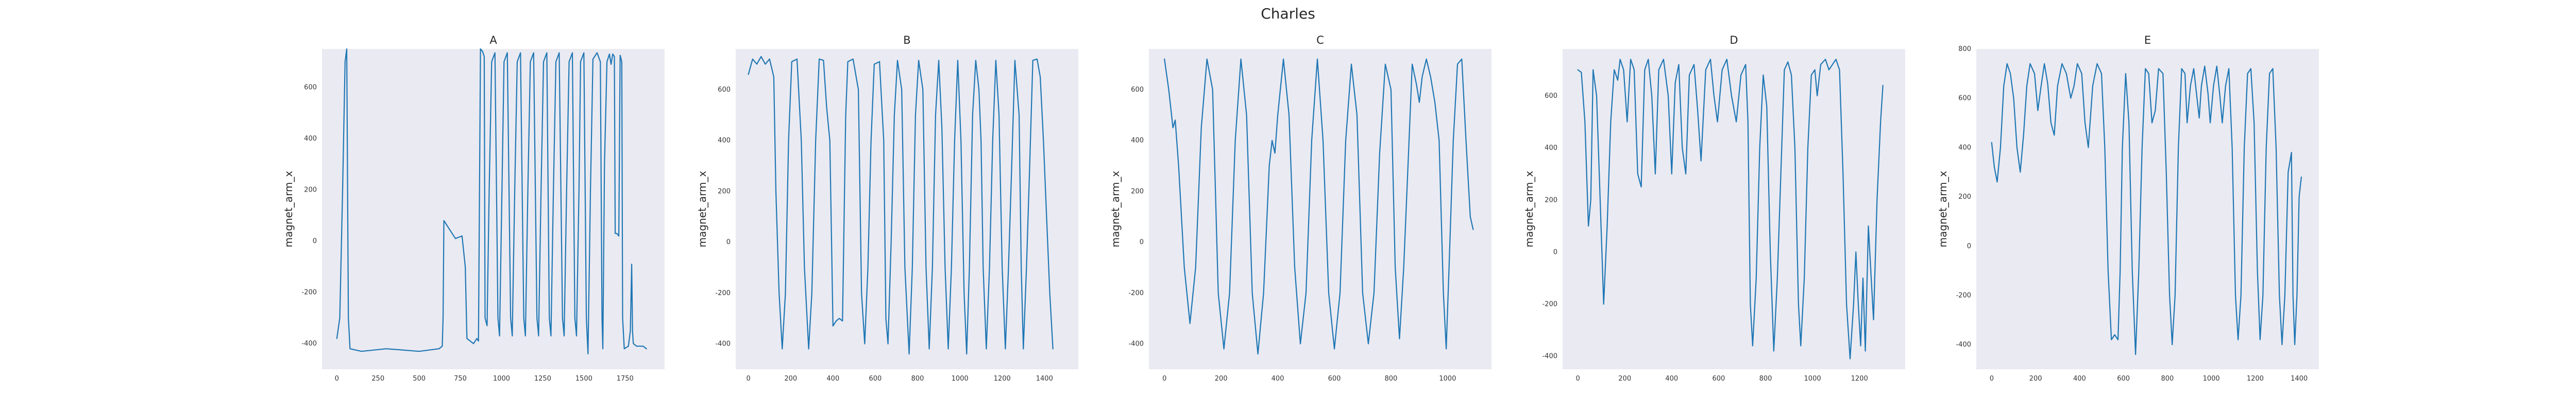  What do you see at coordinates (1320, 40) in the screenshot?
I see `subplot-title-c: C` at bounding box center [1320, 40].